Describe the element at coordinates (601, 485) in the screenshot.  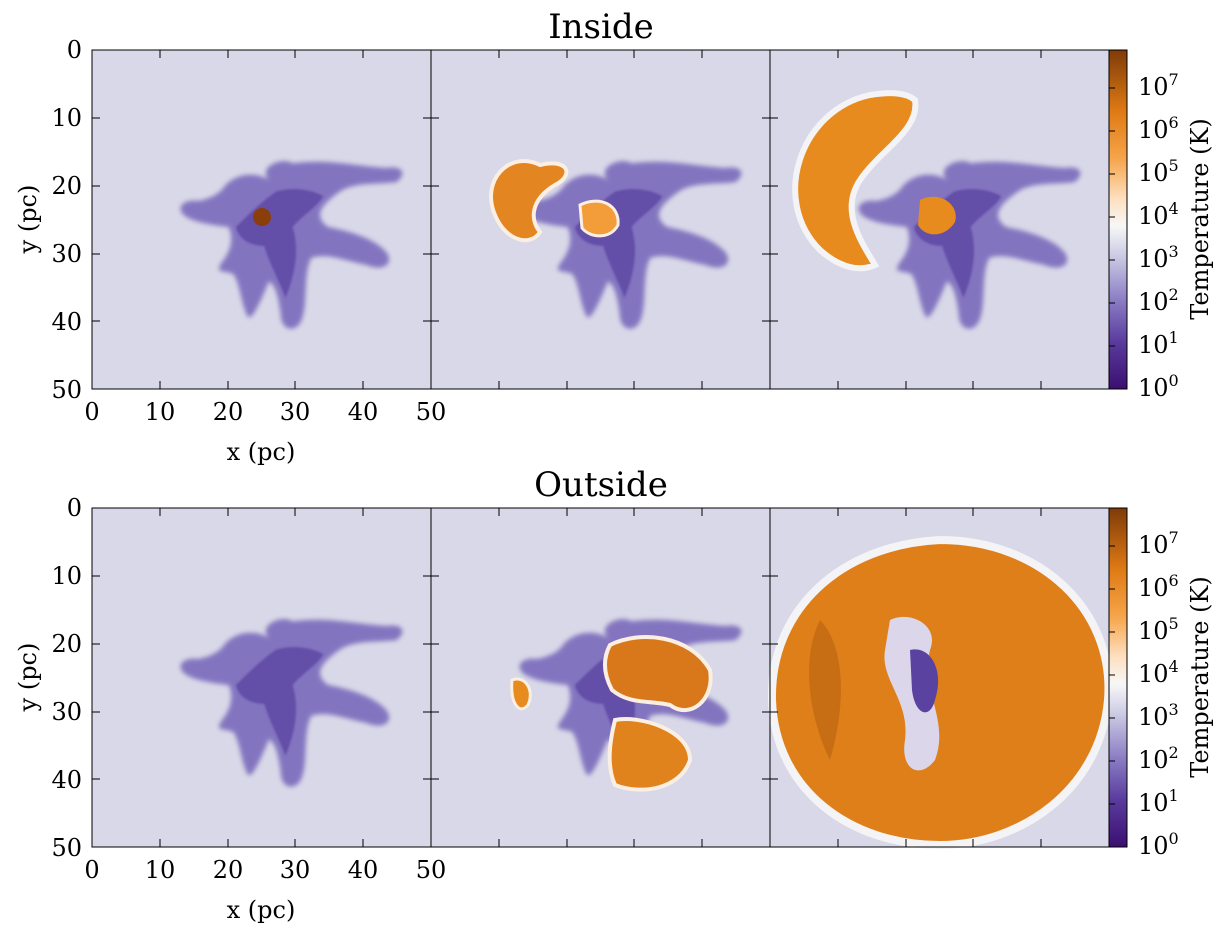
I see `outside-title: Outside` at that location.